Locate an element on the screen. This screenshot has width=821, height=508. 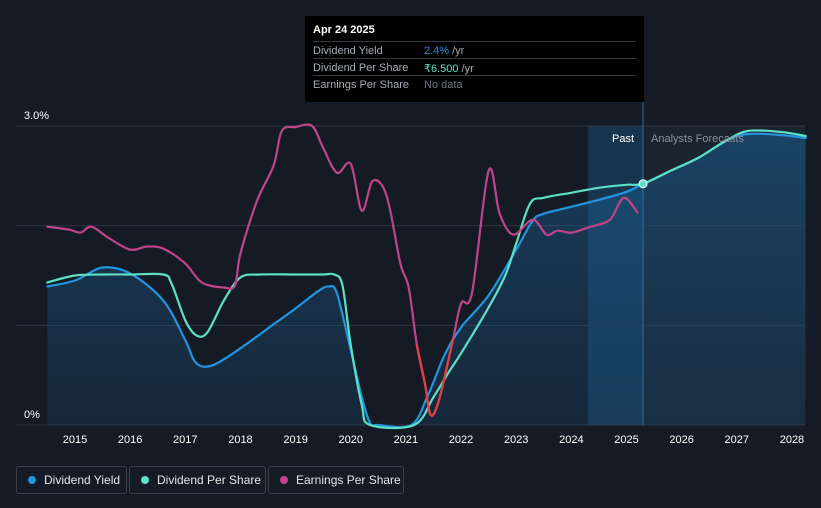
x-tick-label: 2018 is located at coordinates (240, 440).